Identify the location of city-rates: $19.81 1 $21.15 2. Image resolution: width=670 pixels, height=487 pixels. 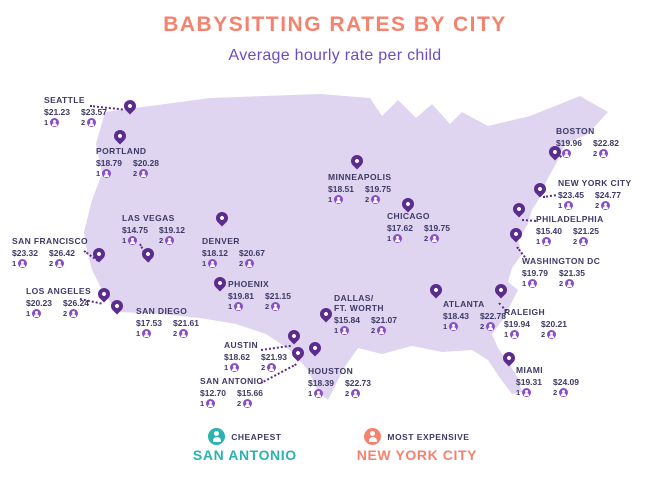
(259, 301).